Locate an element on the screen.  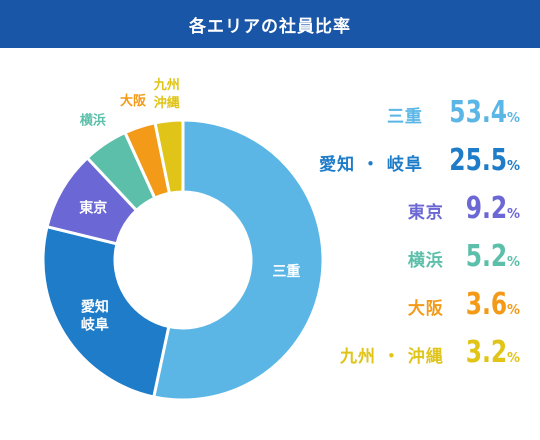
legend-item-4: 大阪 3.6% is located at coordinates (464, 307).